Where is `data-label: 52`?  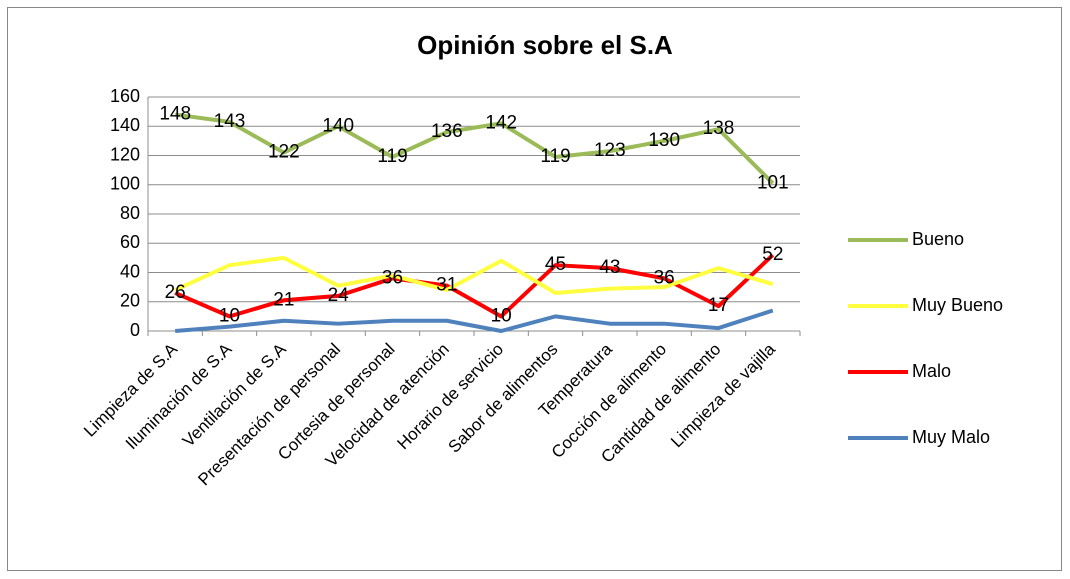
data-label: 52 is located at coordinates (772, 254).